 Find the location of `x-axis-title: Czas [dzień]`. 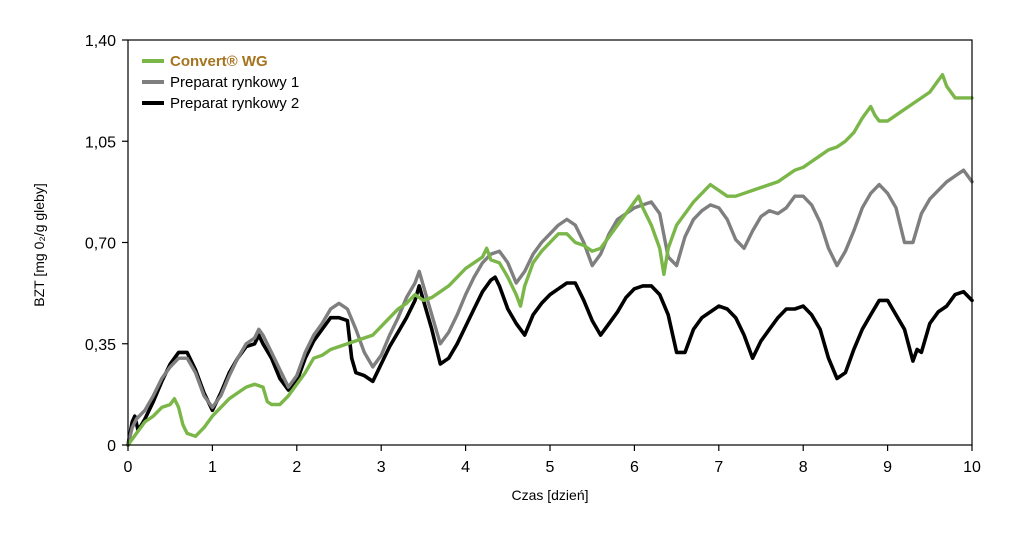

x-axis-title: Czas [dzień] is located at coordinates (549, 495).